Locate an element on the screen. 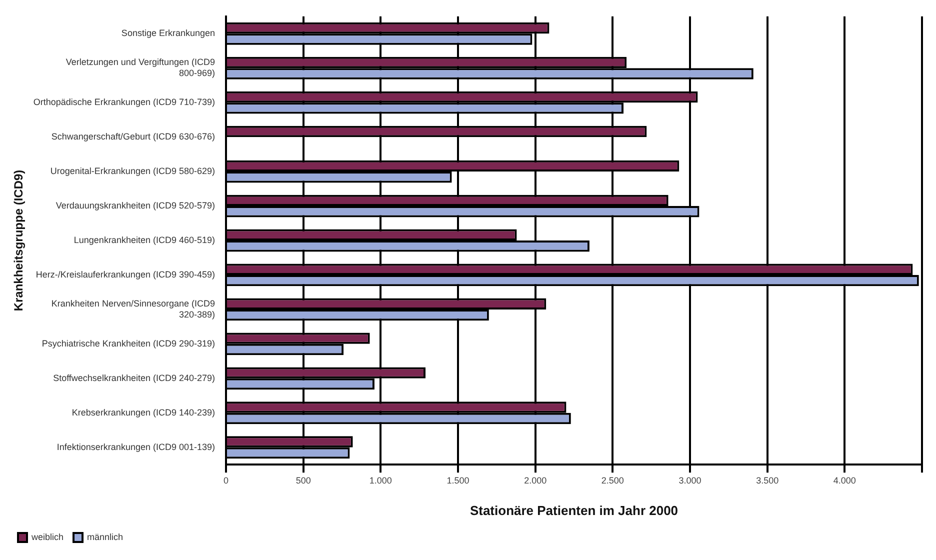 This screenshot has width=936, height=560. y-tick-label: Verdauungskrankheiten (ICD9 520-579) is located at coordinates (135, 205).